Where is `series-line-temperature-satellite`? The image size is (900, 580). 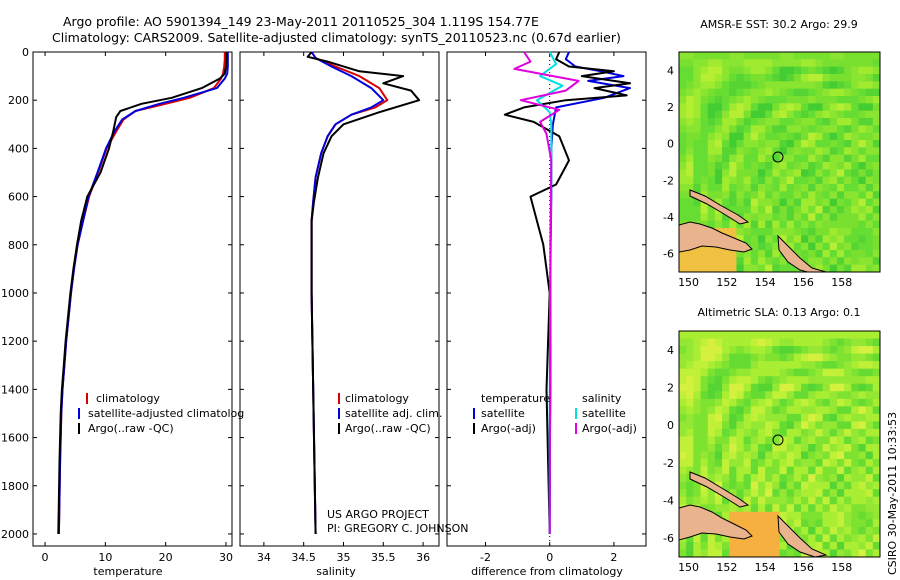
series-line-temperature-satellite is located at coordinates (589, 293).